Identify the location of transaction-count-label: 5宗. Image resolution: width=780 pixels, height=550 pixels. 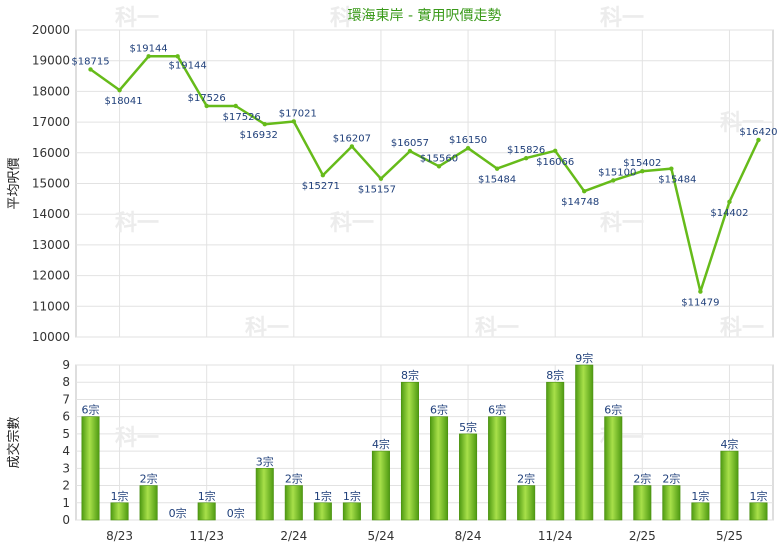
(468, 427).